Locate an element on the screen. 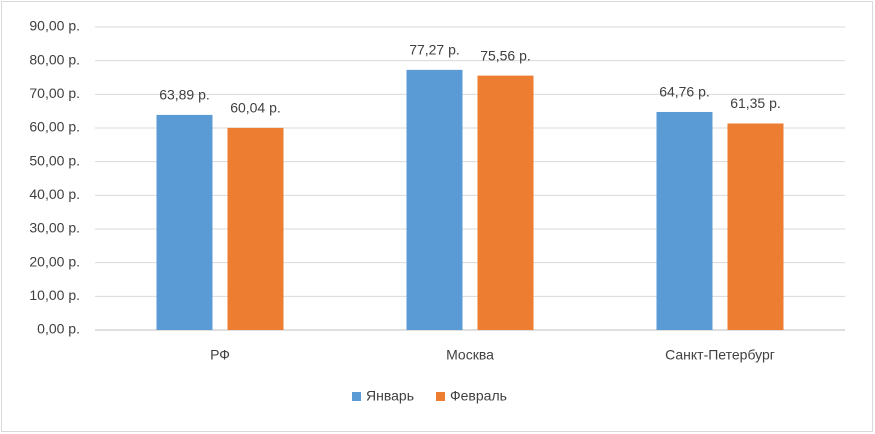  y-tick-label: 40,00 р. is located at coordinates (54, 194).